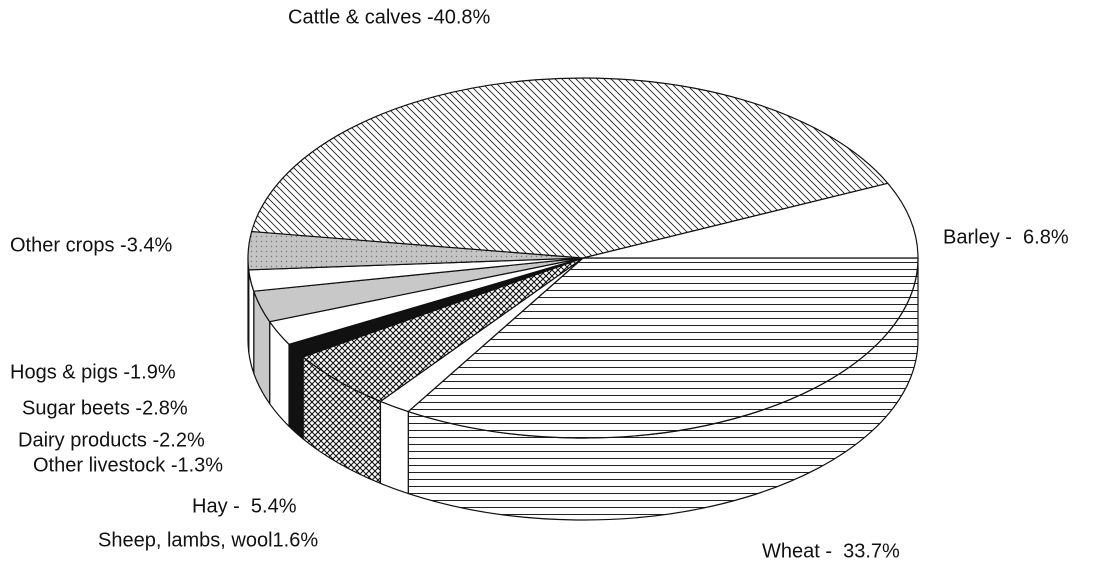 This screenshot has width=1116, height=571. What do you see at coordinates (389, 17) in the screenshot?
I see `slice-label: Cattle & calves -40.8%` at bounding box center [389, 17].